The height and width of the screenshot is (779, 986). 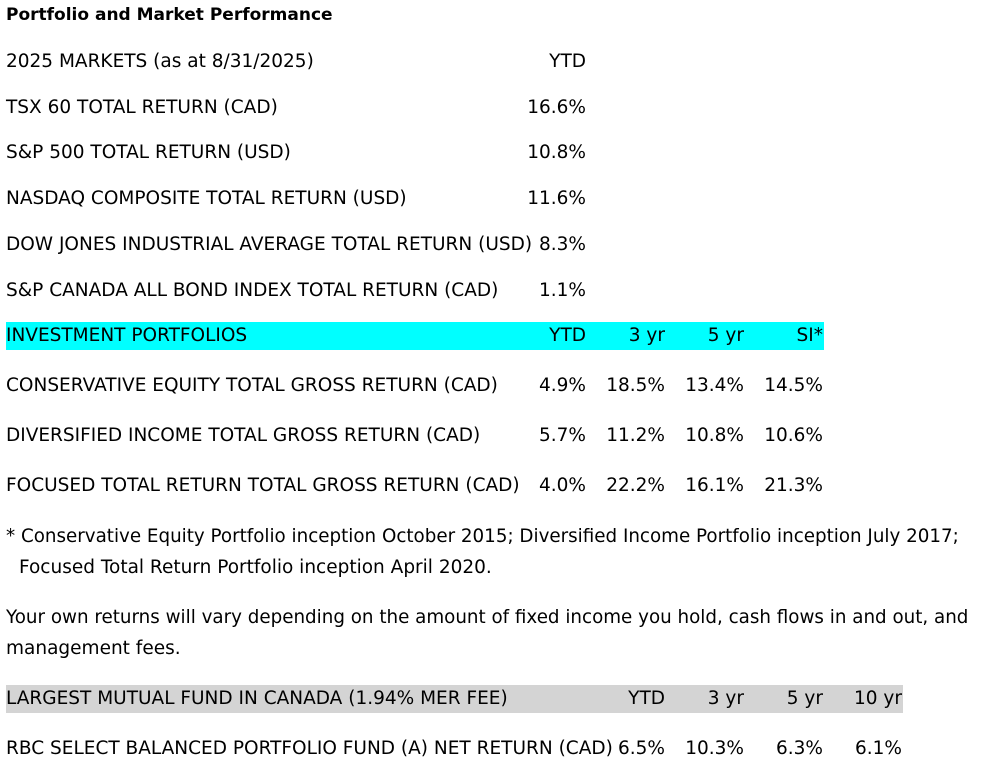 What do you see at coordinates (646, 335) in the screenshot?
I see `portfolios-header-3yr: 3 yr` at bounding box center [646, 335].